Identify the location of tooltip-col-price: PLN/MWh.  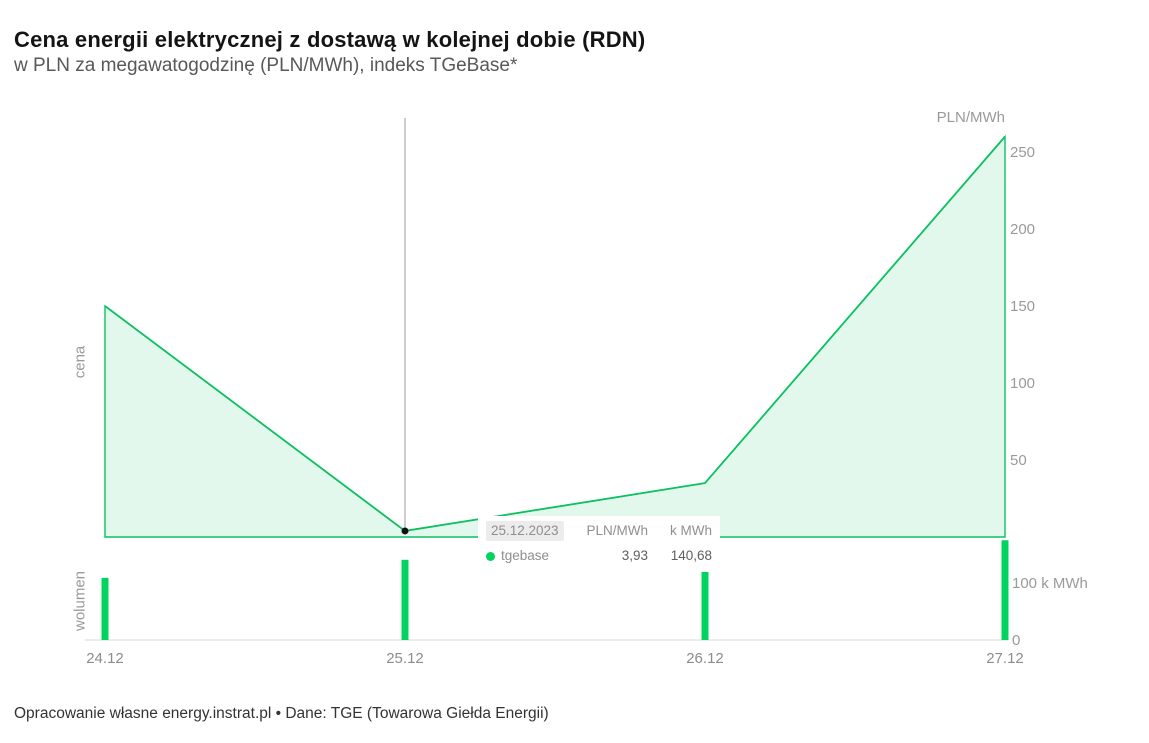
(617, 530).